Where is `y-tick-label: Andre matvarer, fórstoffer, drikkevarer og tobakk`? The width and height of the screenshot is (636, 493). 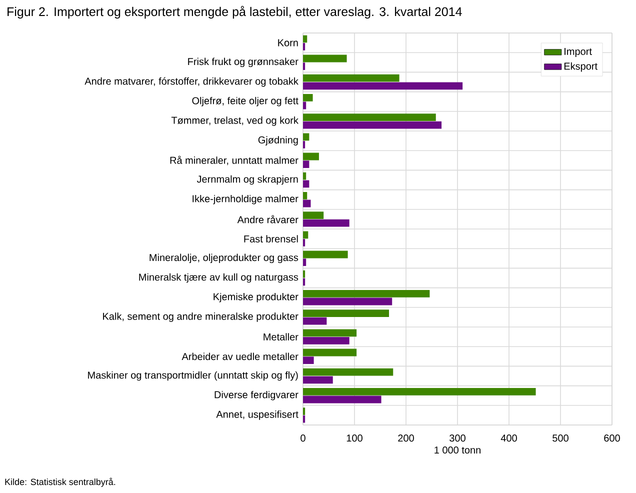
y-tick-label: Andre matvarer, fórstoffer, drikkevarer og tobakk is located at coordinates (191, 82).